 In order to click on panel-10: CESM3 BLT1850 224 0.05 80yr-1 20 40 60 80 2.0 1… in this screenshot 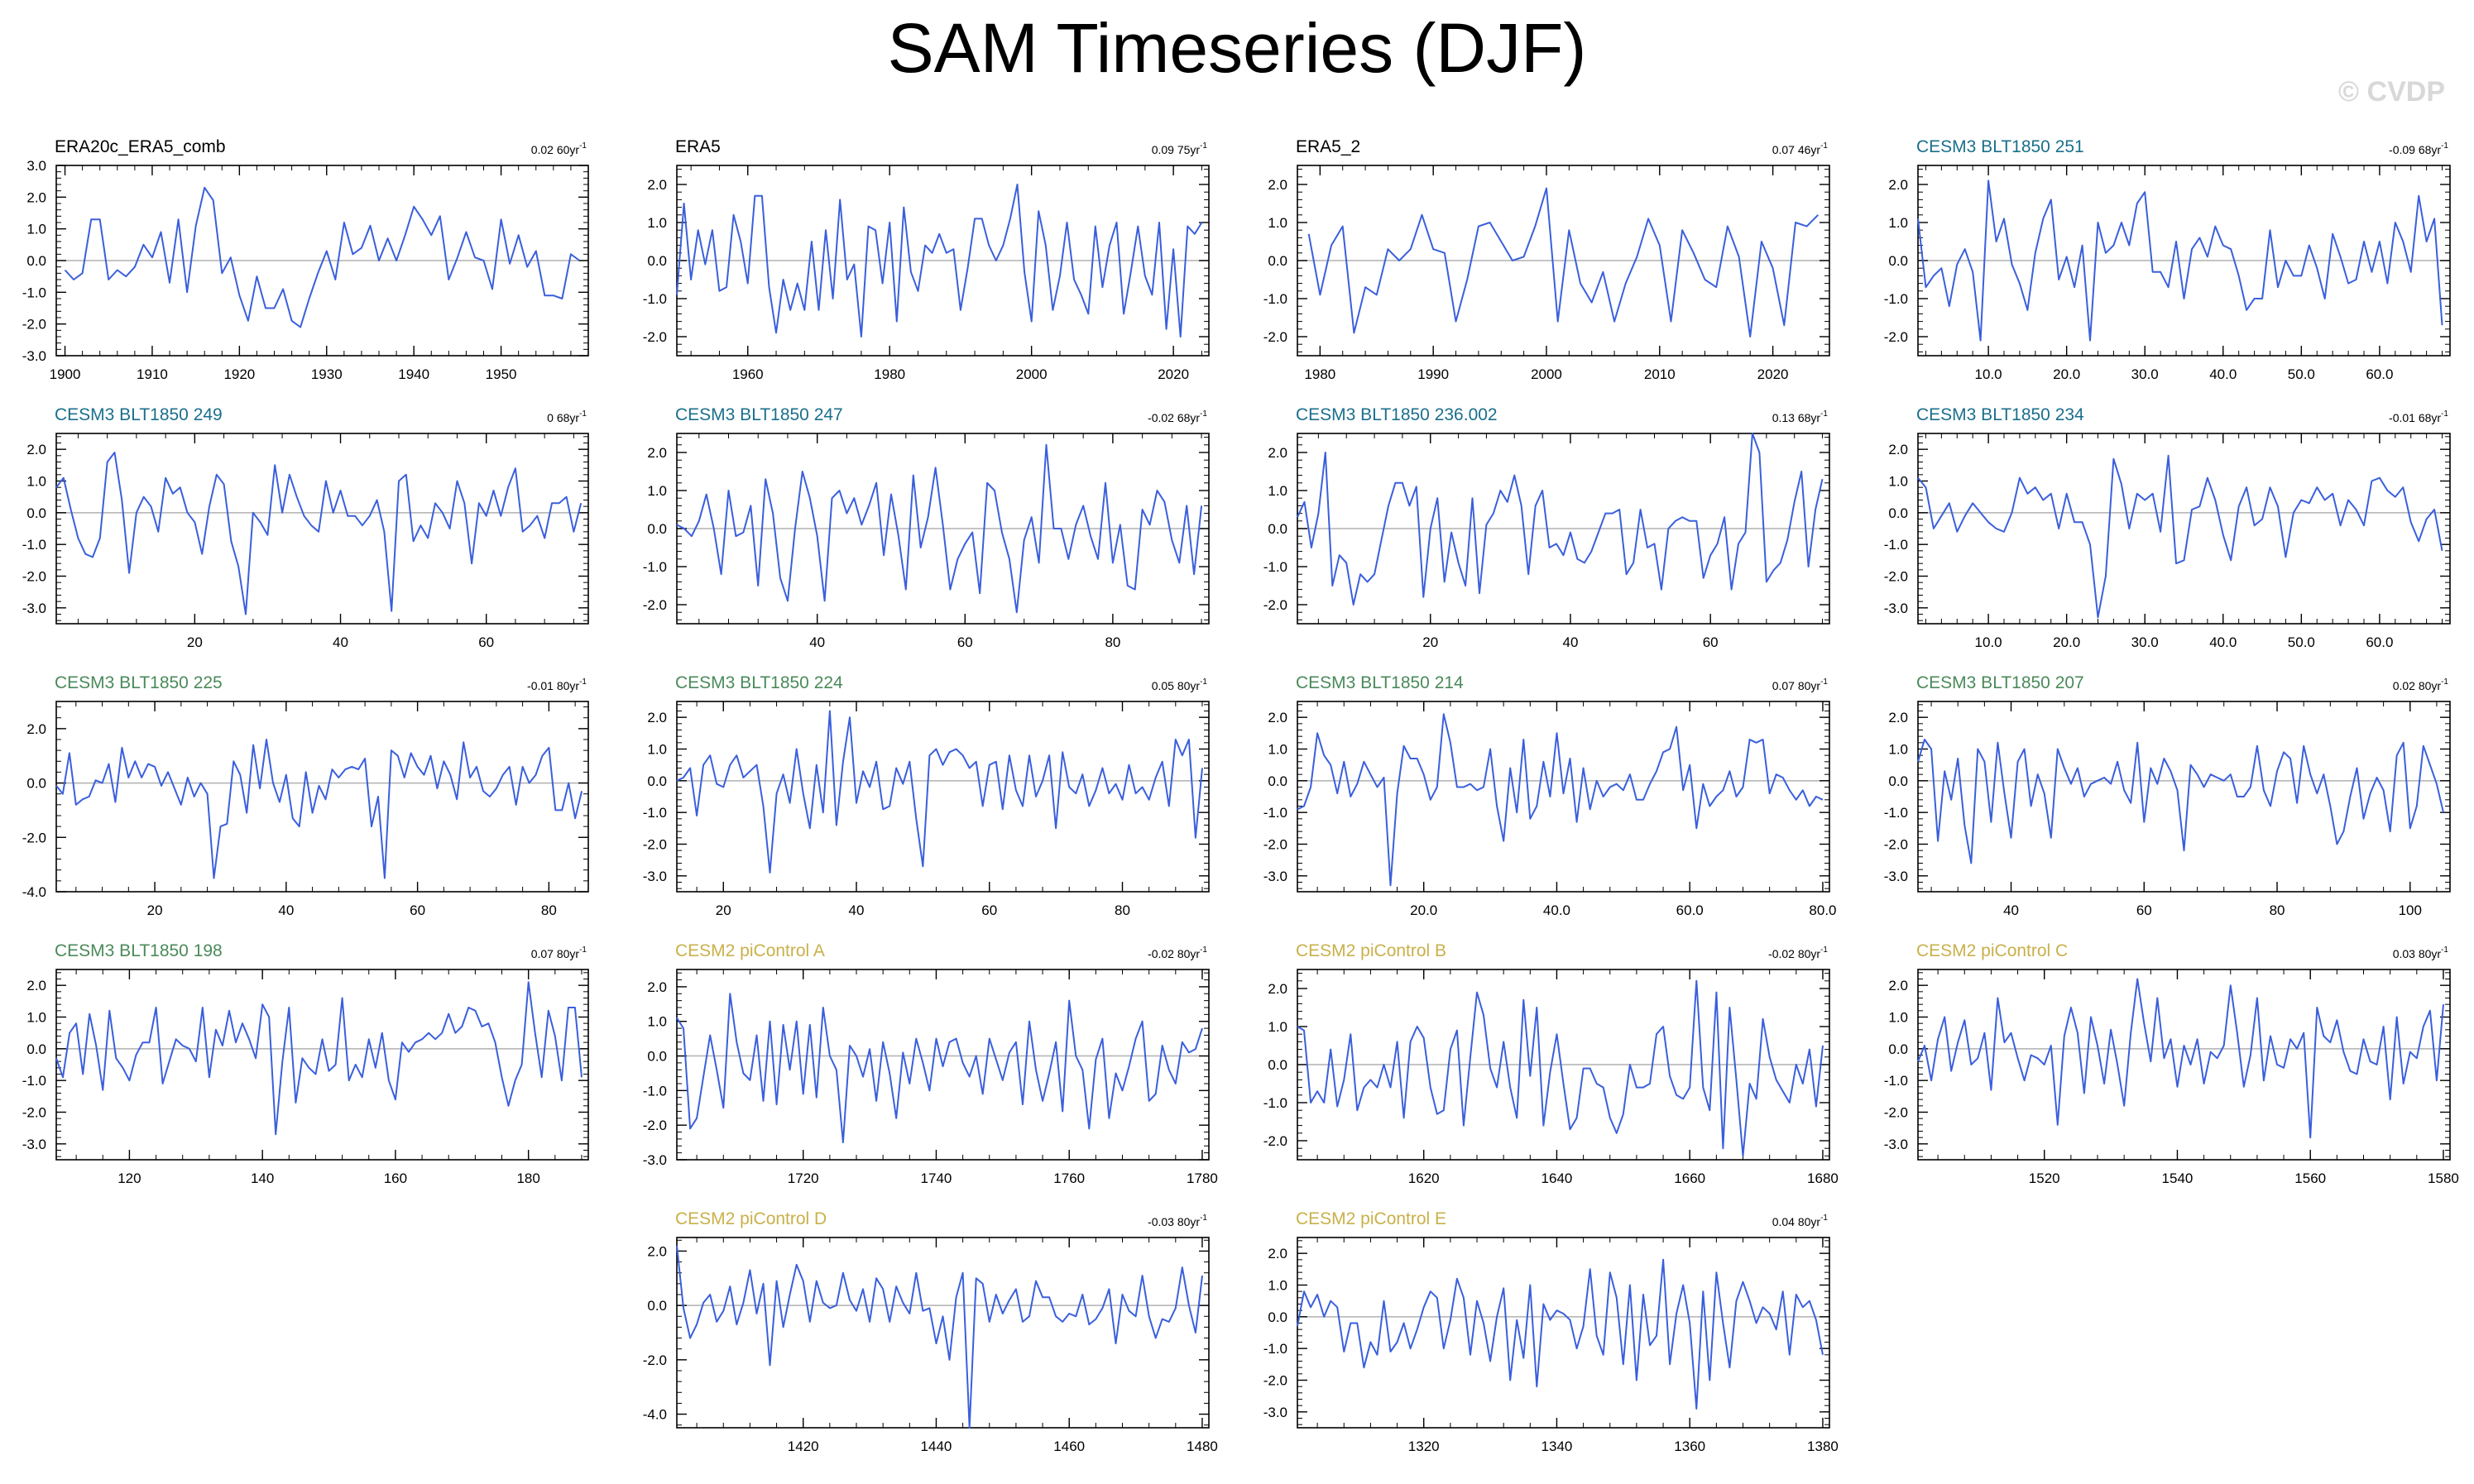, I will do `click(927, 795)`.